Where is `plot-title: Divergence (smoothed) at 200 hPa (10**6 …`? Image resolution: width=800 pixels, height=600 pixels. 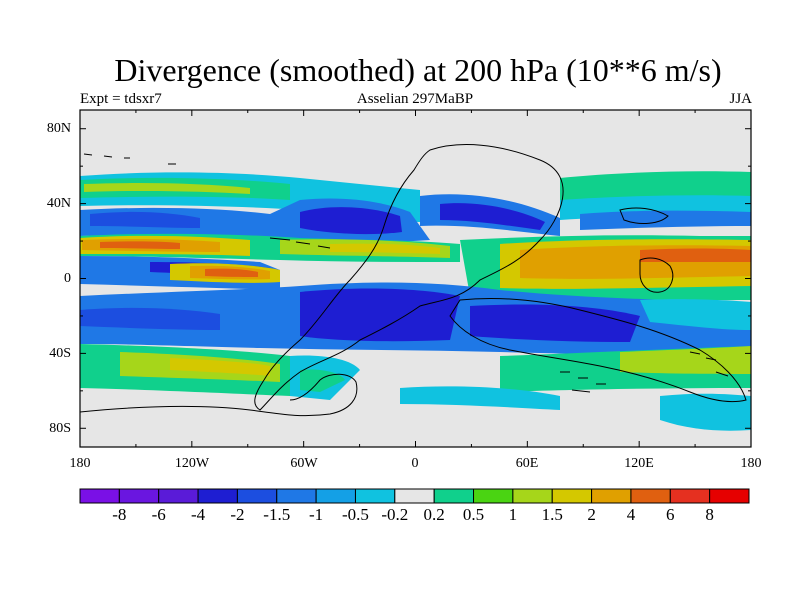 plot-title: Divergence (smoothed) at 200 hPa (10**6 … is located at coordinates (418, 70).